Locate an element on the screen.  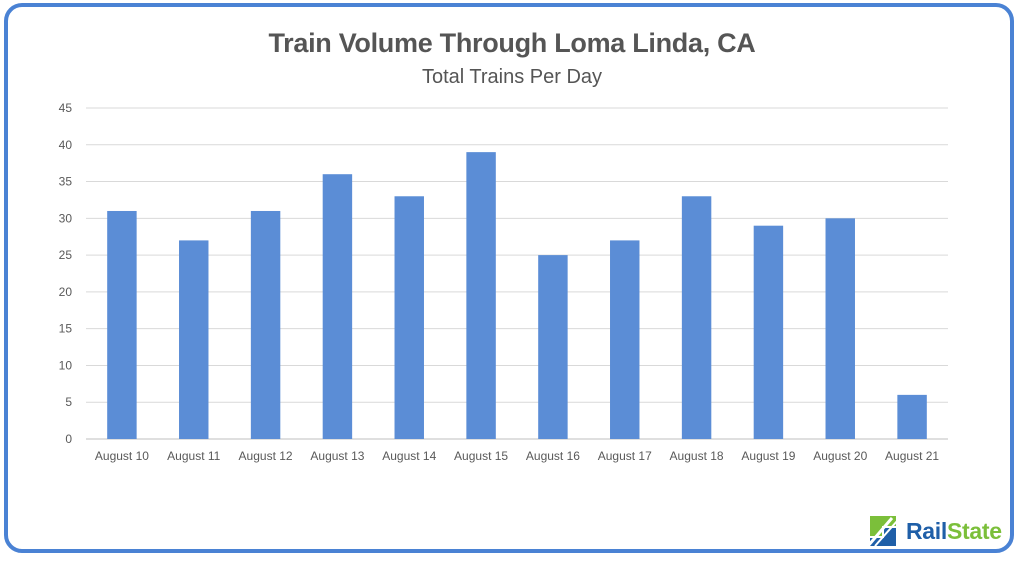
y-tick-label: 35 is located at coordinates (66, 182).